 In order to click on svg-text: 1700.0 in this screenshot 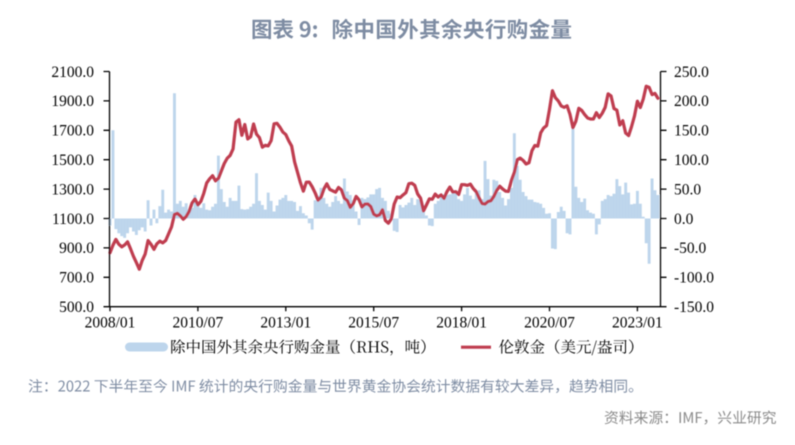, I will do `click(72, 131)`.